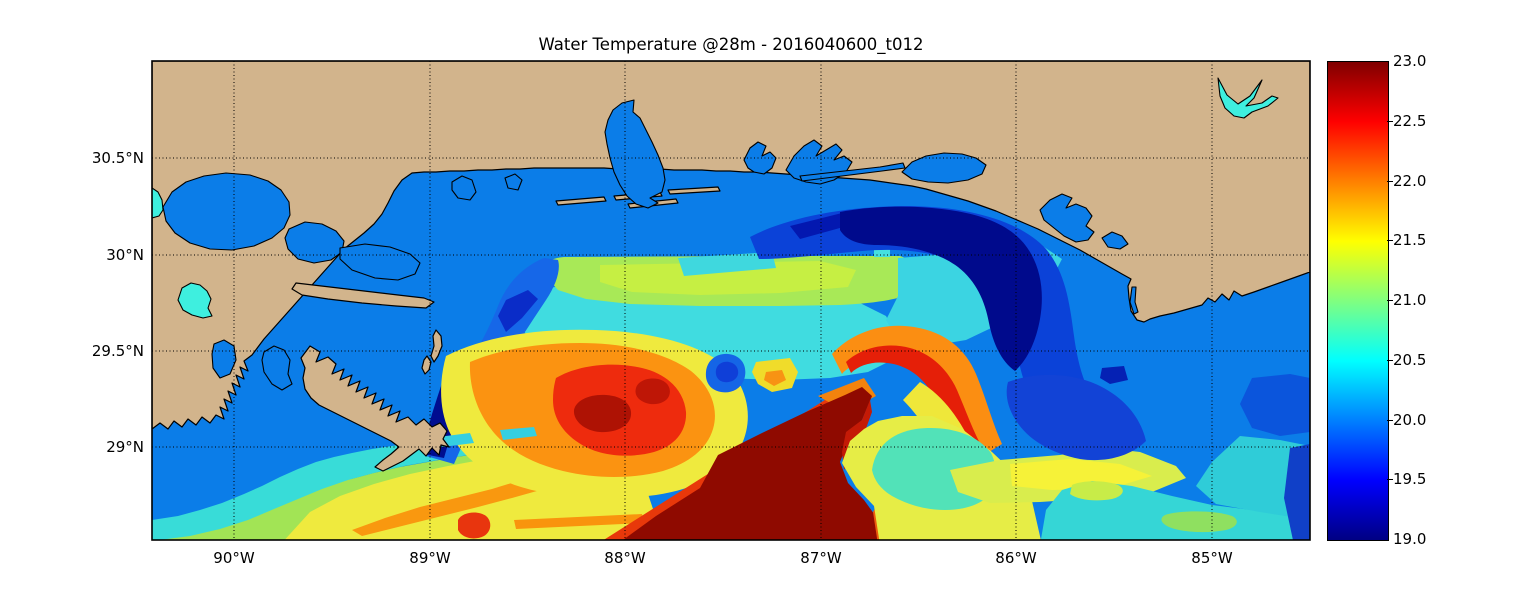 The height and width of the screenshot is (600, 1539). I want to click on field-plume-darkred-fin, so click(751, 463).